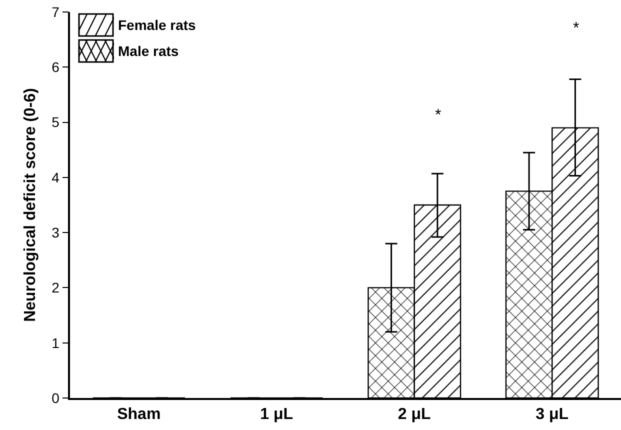  Describe the element at coordinates (56, 67) in the screenshot. I see `y-tick-label: 6` at that location.